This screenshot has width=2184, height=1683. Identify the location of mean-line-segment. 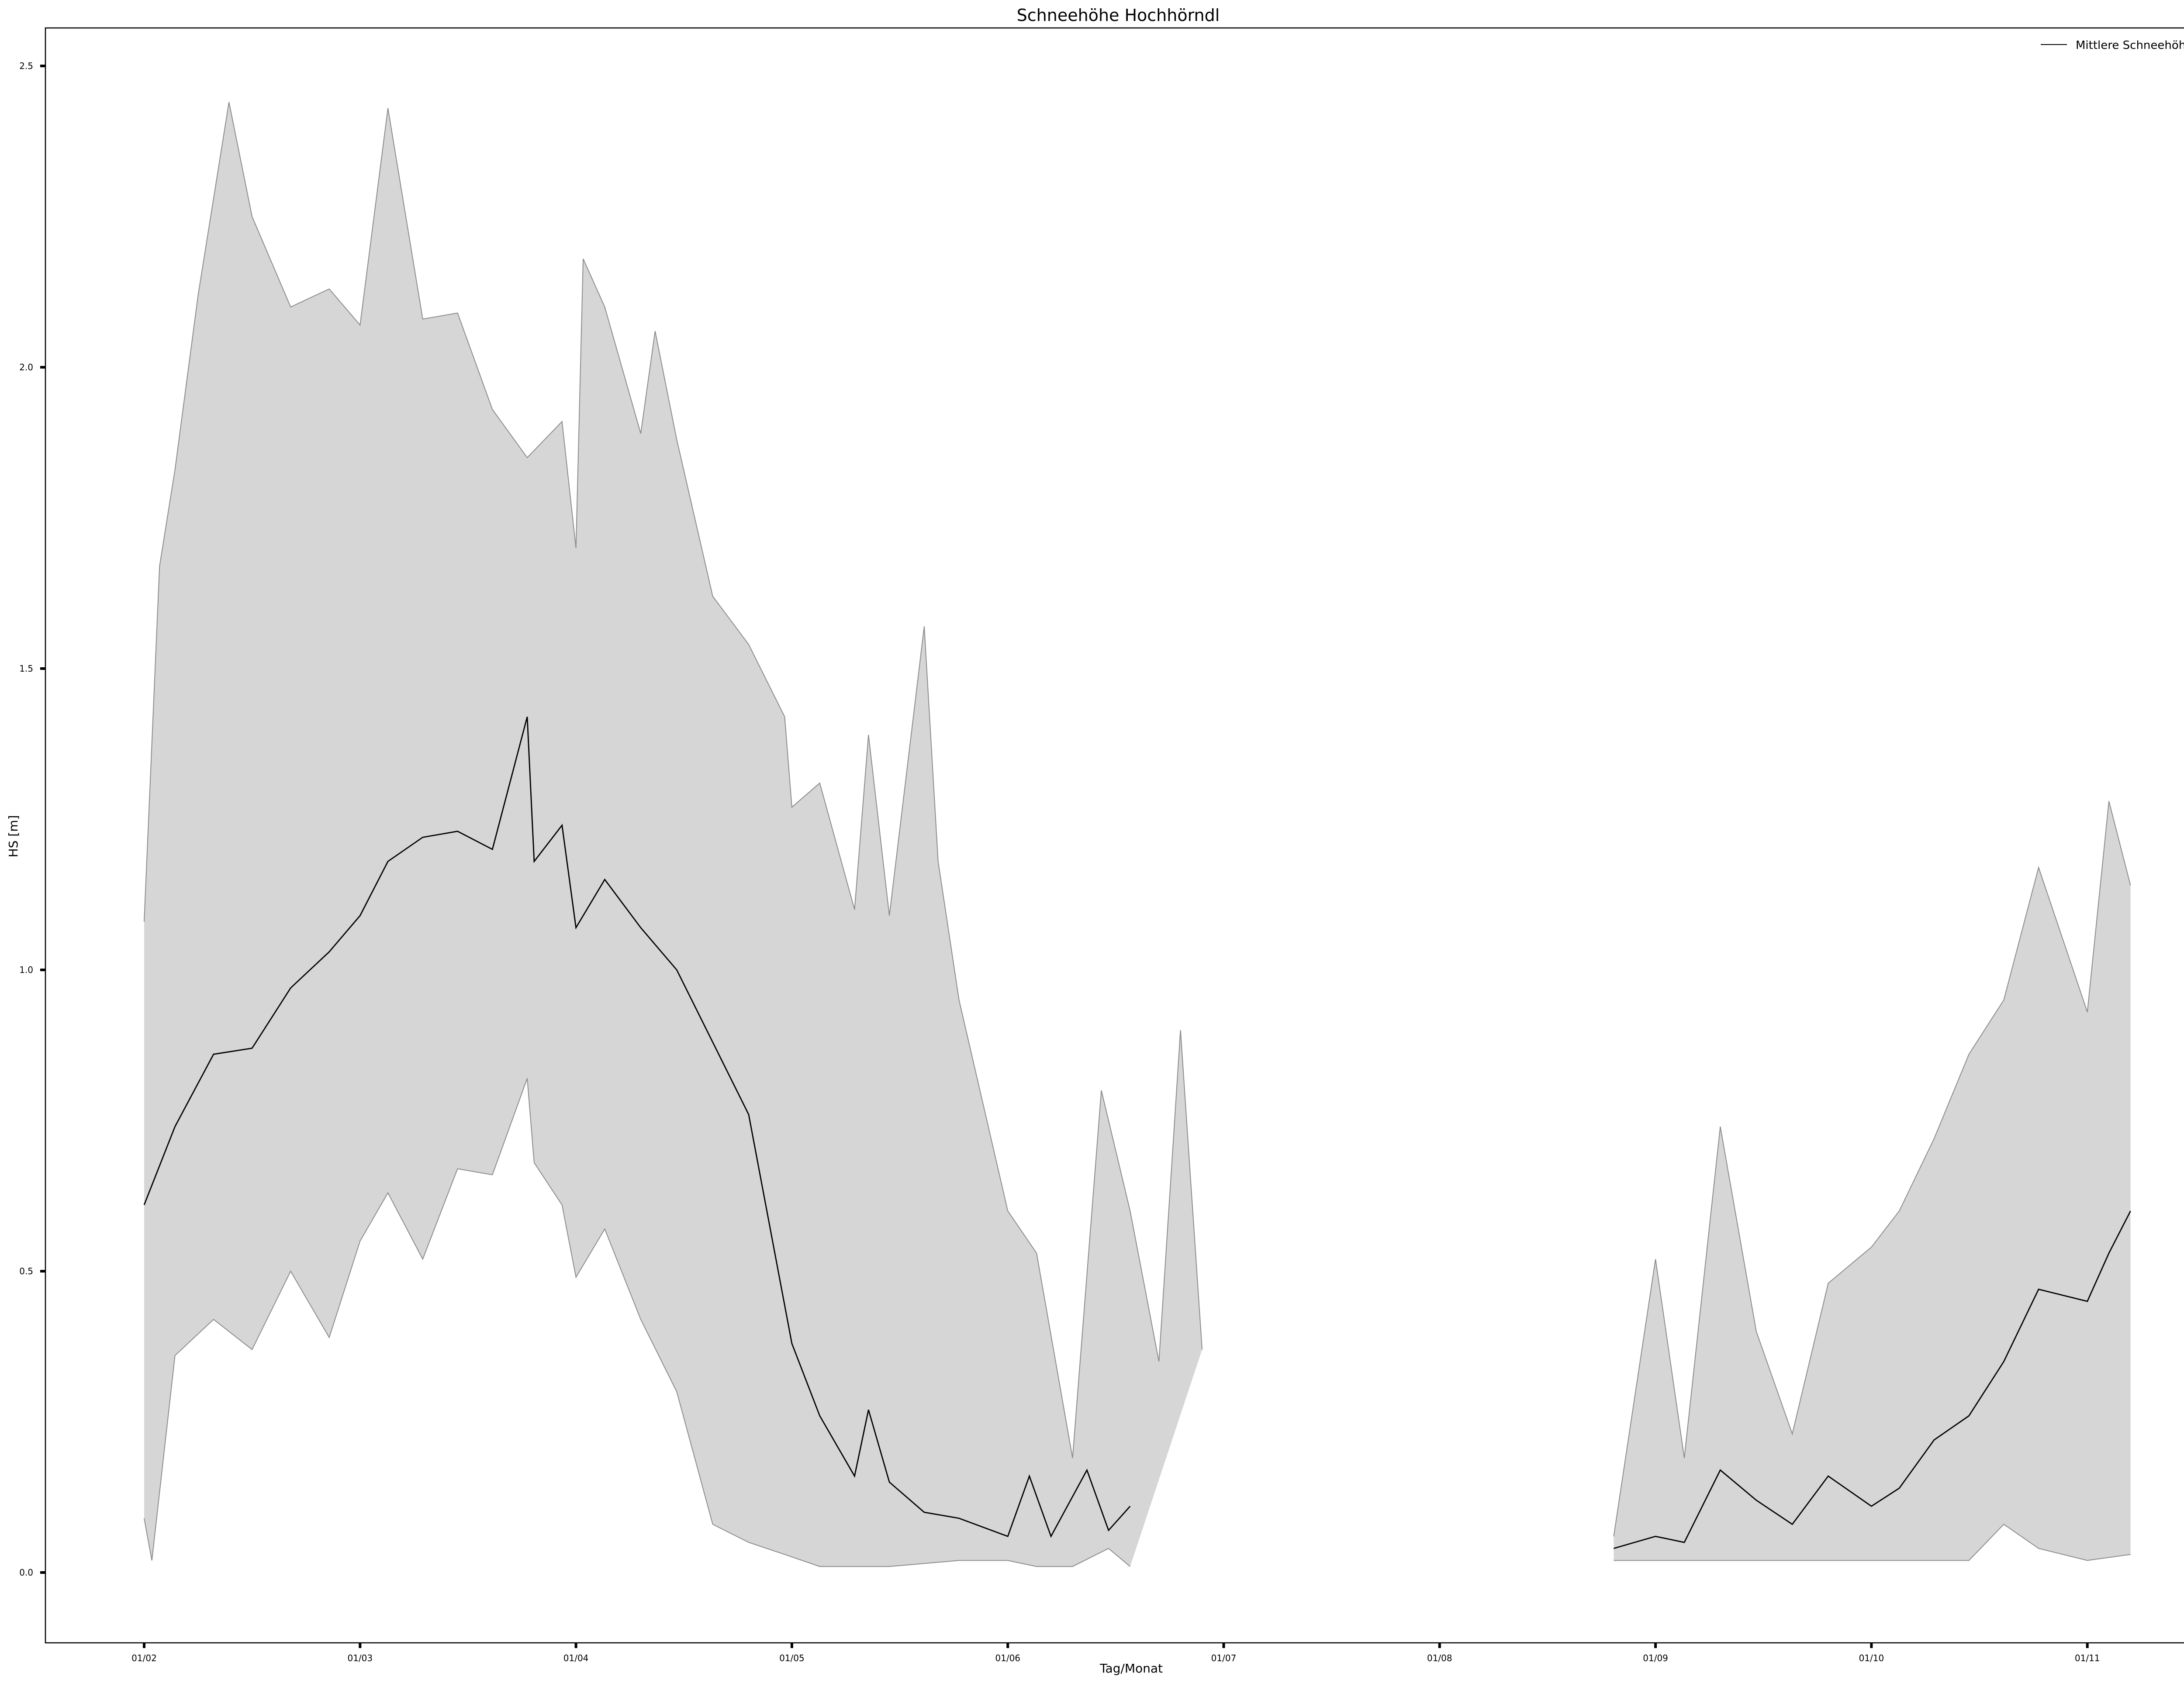
(1872, 1380).